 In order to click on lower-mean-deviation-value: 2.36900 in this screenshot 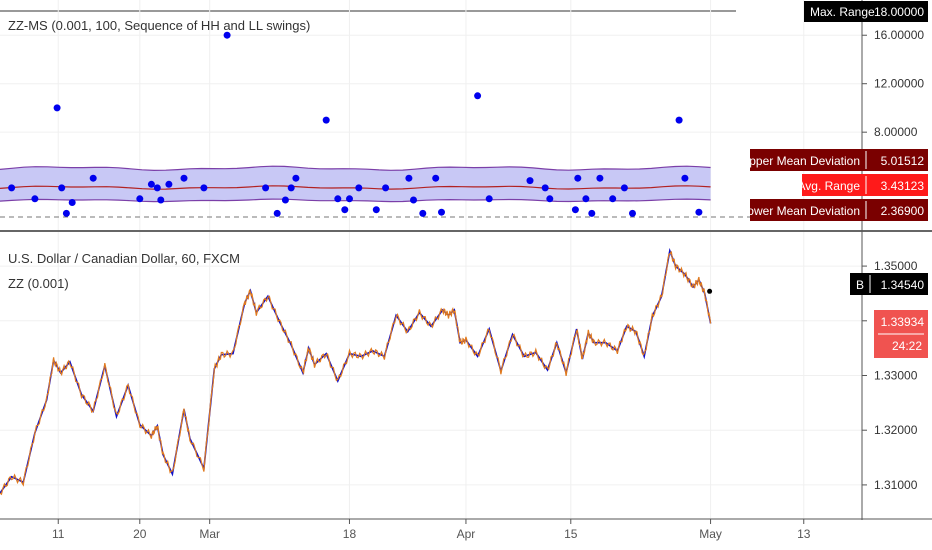, I will do `click(903, 211)`.